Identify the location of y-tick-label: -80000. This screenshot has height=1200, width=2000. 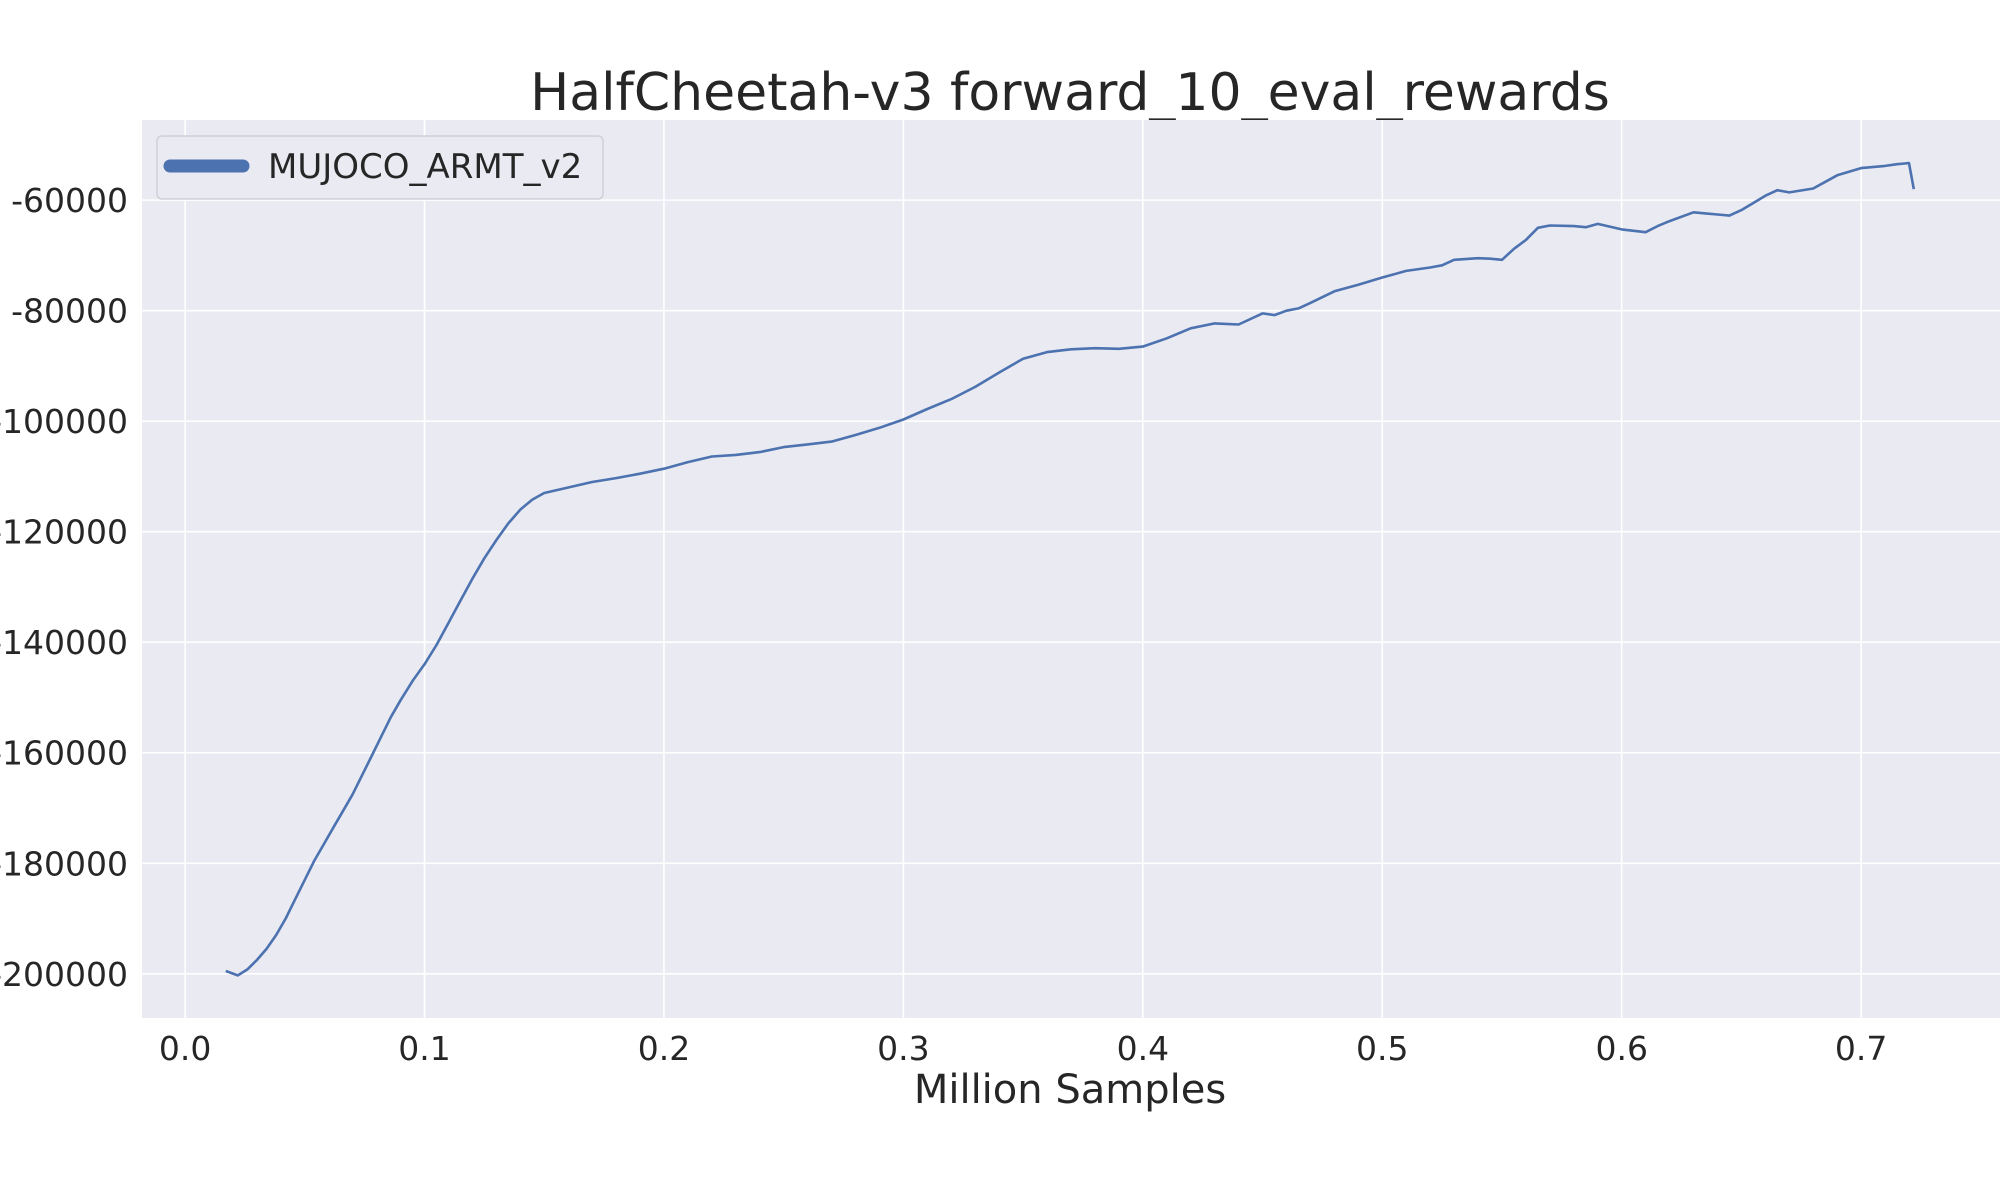
(69, 311).